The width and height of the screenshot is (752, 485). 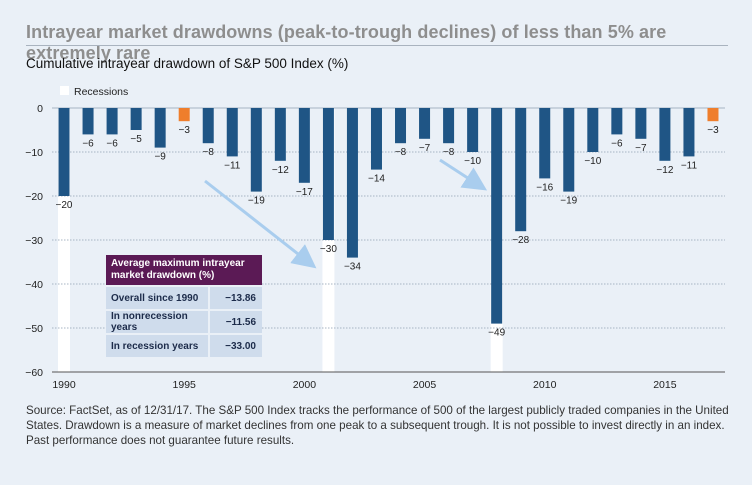 What do you see at coordinates (149, 322) in the screenshot?
I see `stats-label: In nonrecession years` at bounding box center [149, 322].